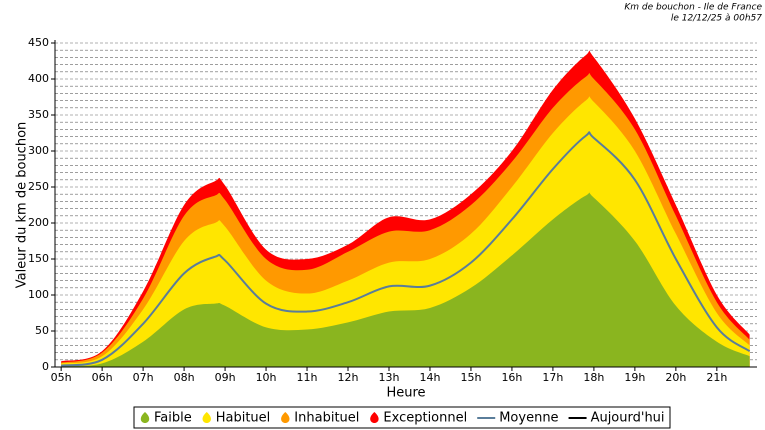  Describe the element at coordinates (552, 377) in the screenshot. I see `x-tick-label: 17h` at that location.